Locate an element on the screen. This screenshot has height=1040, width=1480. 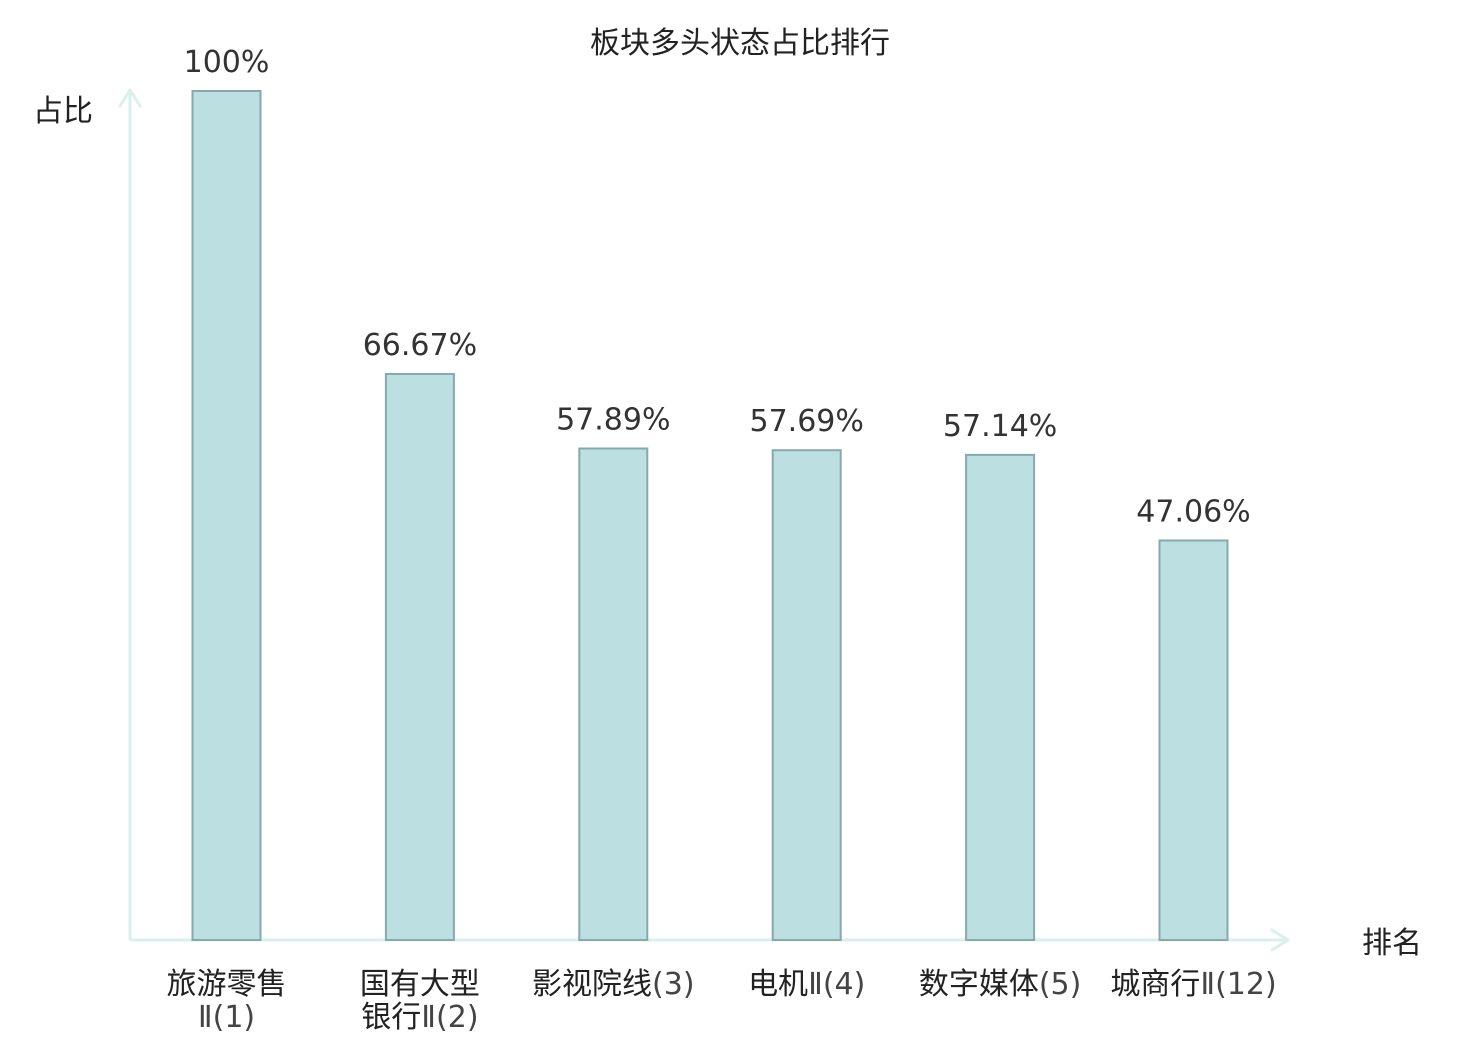
x-tick-rank: Ⅱ(1) is located at coordinates (226, 1017).